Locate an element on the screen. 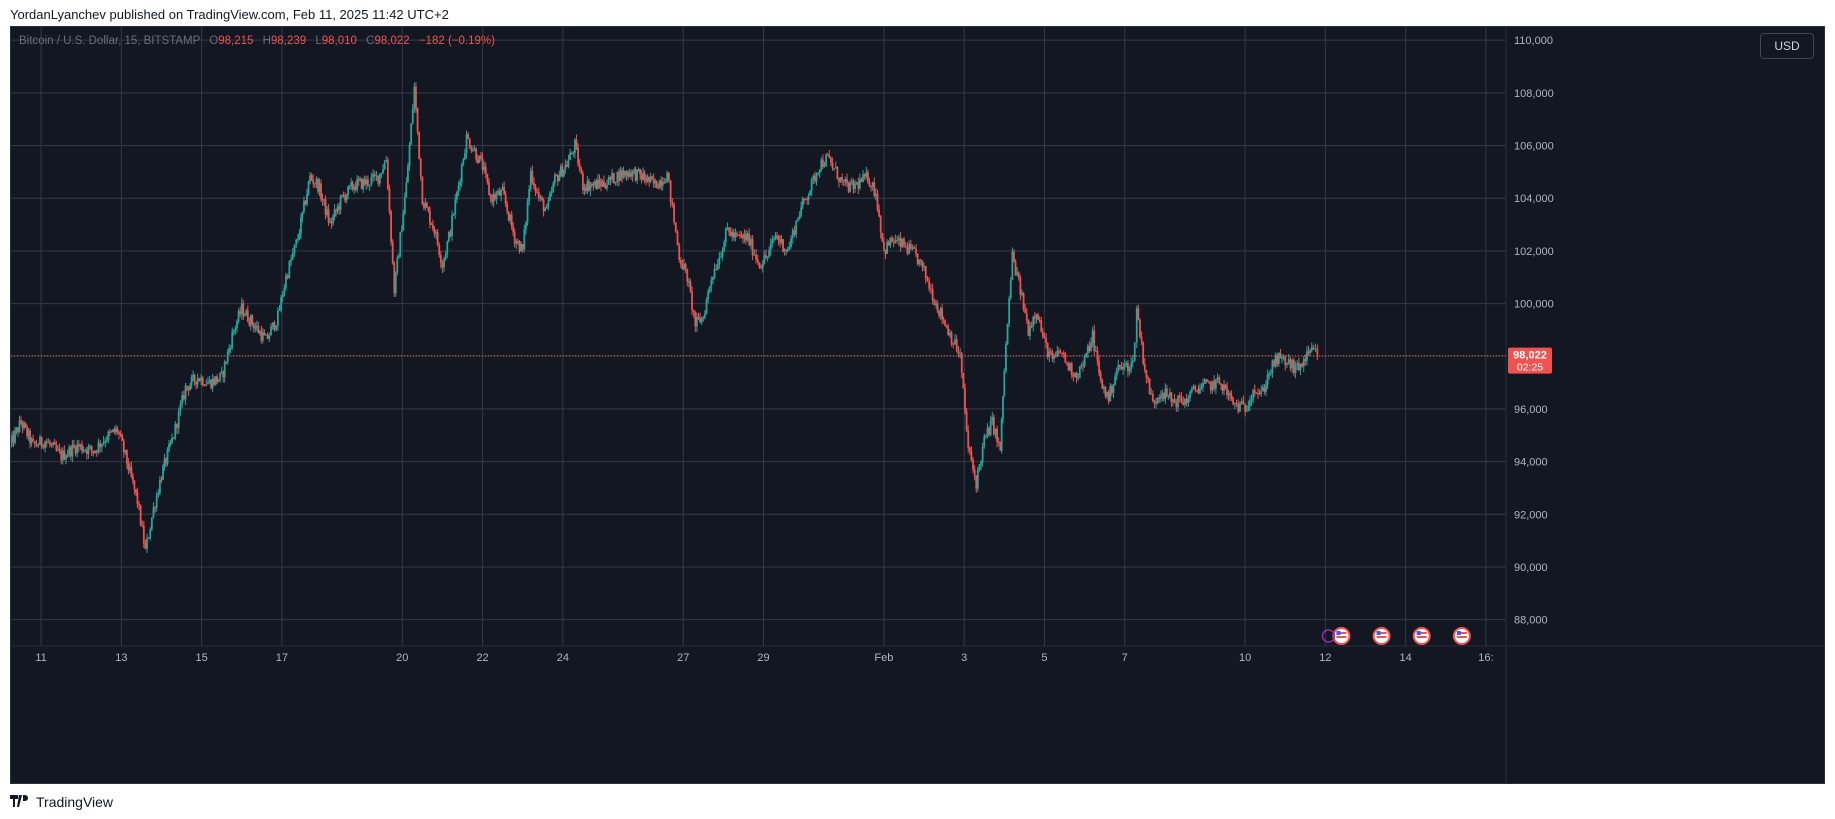 The width and height of the screenshot is (1835, 819). symbol-name: Bitcoin / U.S. Dollar, 15, BITSTAMP is located at coordinates (110, 41).